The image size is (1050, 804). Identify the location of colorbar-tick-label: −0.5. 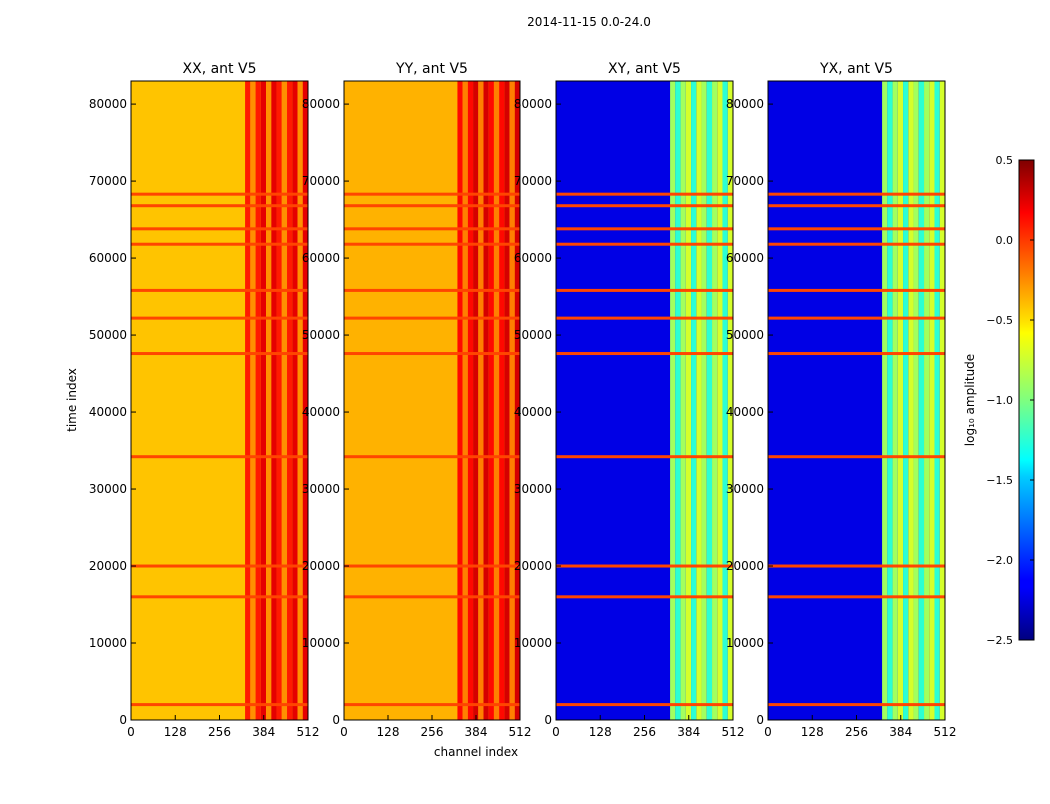
(999, 320).